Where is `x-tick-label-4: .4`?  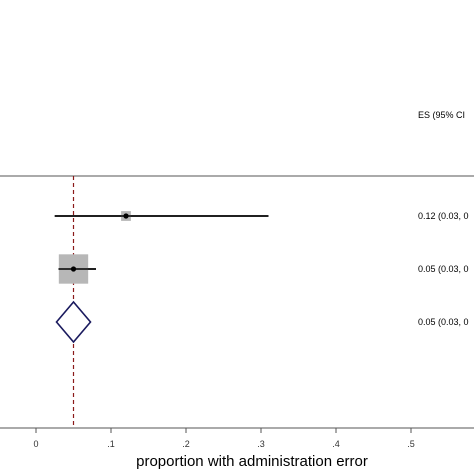
x-tick-label-4: .4 is located at coordinates (336, 444).